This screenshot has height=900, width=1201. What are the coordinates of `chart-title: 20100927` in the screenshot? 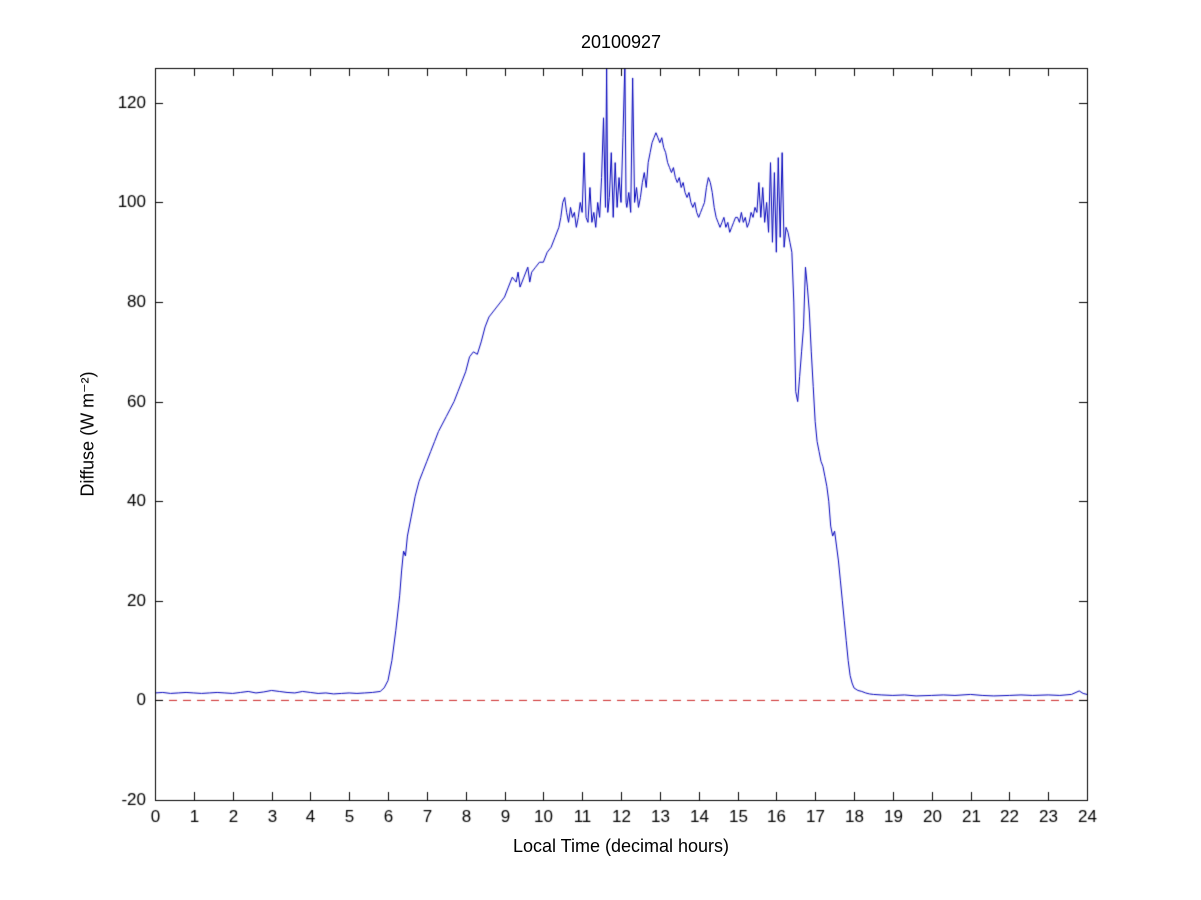 It's located at (621, 42).